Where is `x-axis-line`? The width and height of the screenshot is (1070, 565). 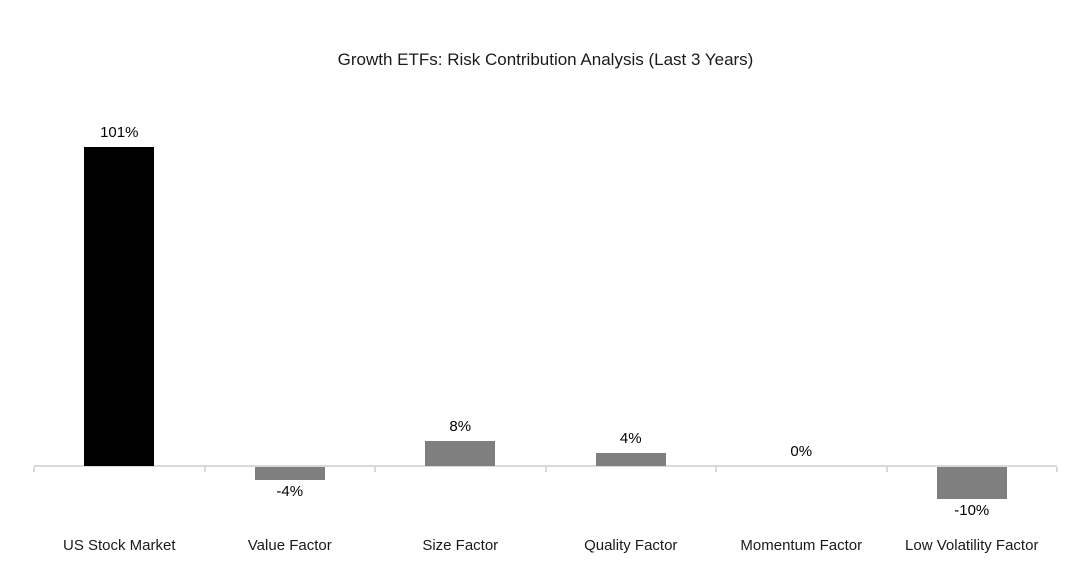
x-axis-line is located at coordinates (545, 466).